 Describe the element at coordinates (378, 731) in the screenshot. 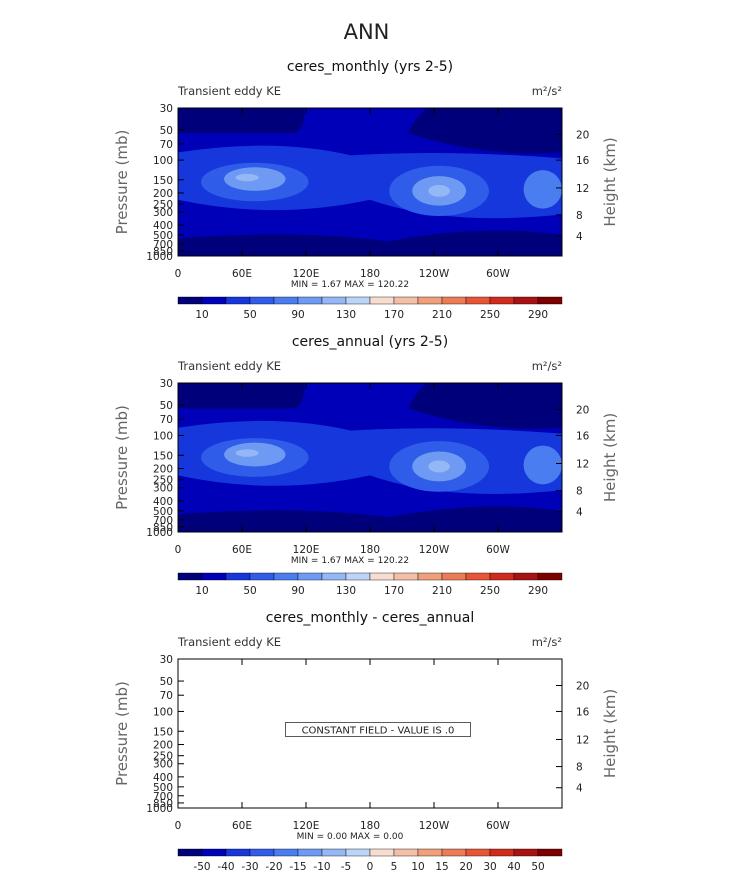

I see `constant-field-message: CONSTANT FIELD - VALUE IS .0` at that location.